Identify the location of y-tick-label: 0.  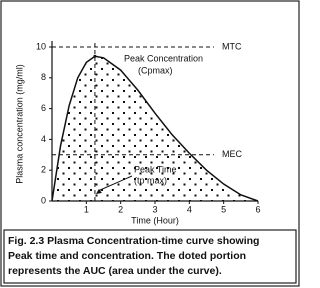
(43, 200).